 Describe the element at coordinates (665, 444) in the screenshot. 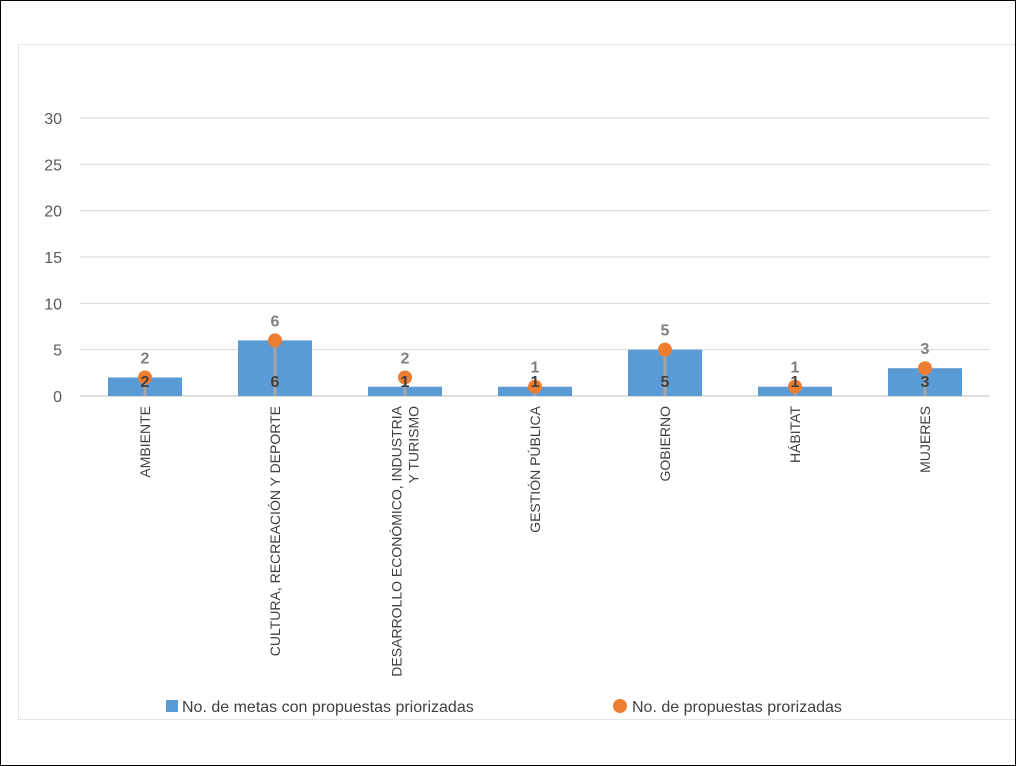

I see `category-label: GOBIERNO` at that location.